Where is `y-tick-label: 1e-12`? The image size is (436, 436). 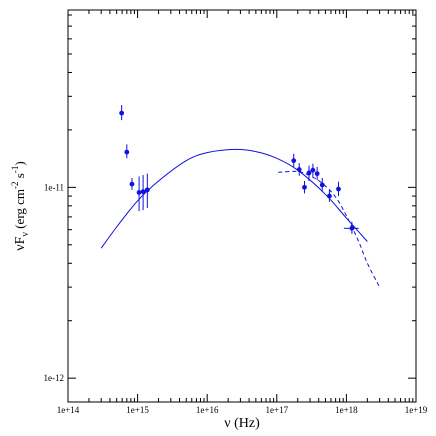 y-tick-label: 1e-12 is located at coordinates (54, 378).